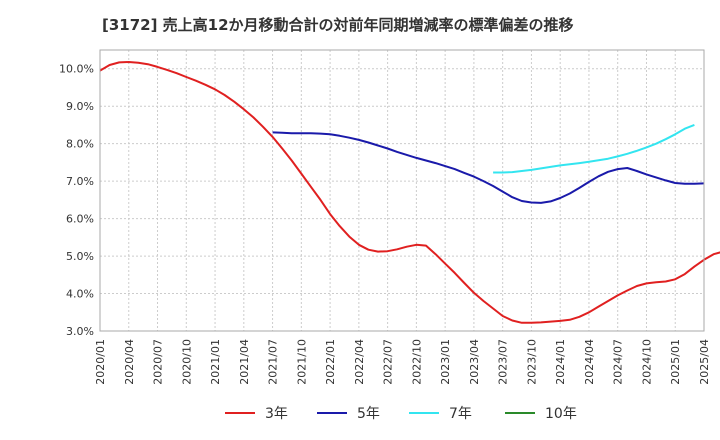 The image size is (720, 440). Describe the element at coordinates (301, 362) in the screenshot. I see `x-tick-label: 2021/10` at that location.